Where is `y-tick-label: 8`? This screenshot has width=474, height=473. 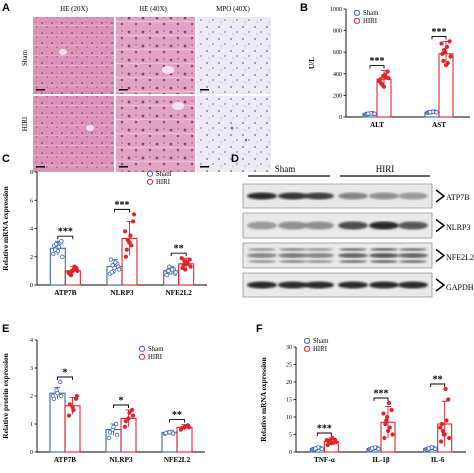 y-tick-label: 8 is located at coordinates (31, 173).